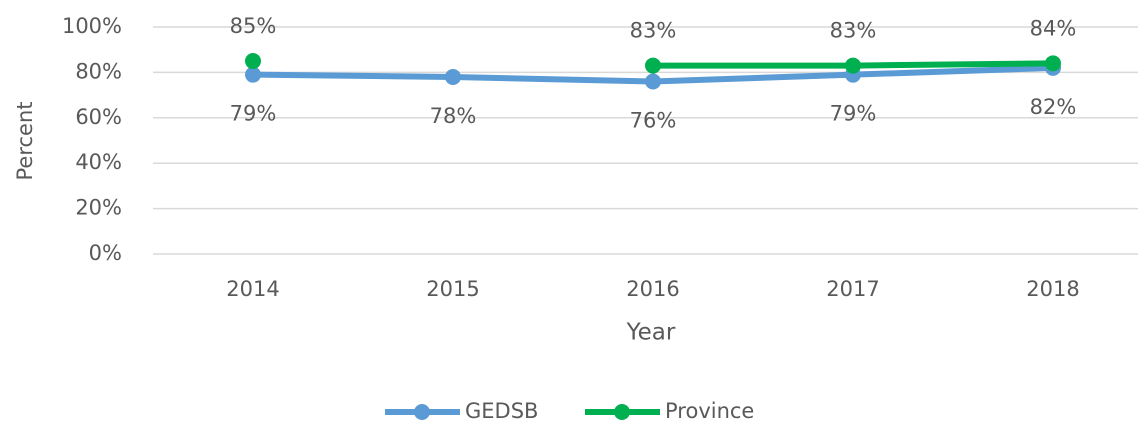 This screenshot has width=1141, height=424. What do you see at coordinates (501, 411) in the screenshot?
I see `legend-label: GEDSB` at bounding box center [501, 411].